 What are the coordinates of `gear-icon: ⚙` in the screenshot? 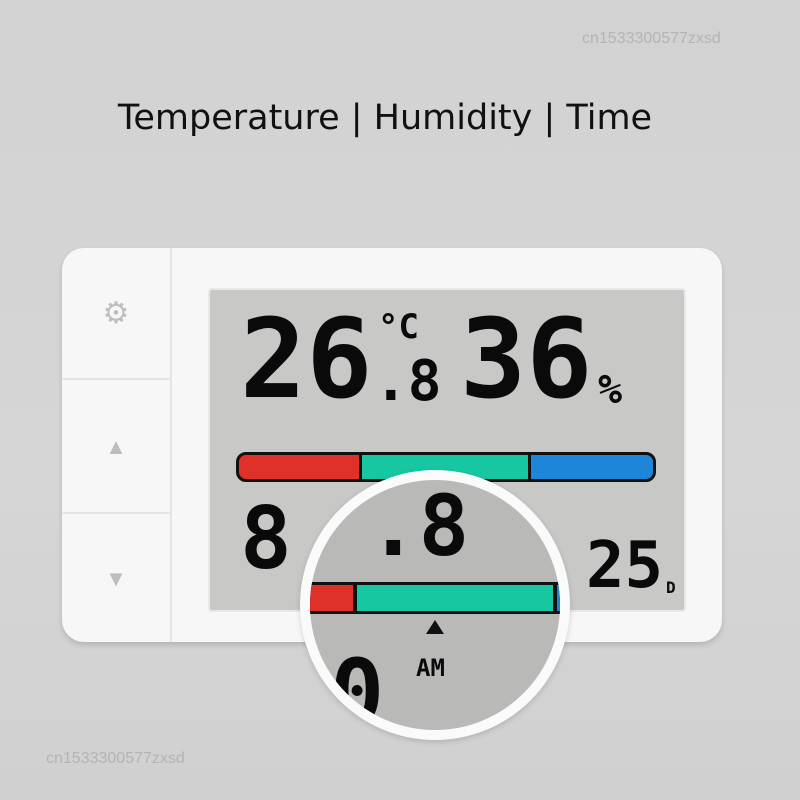 It's located at (116, 313).